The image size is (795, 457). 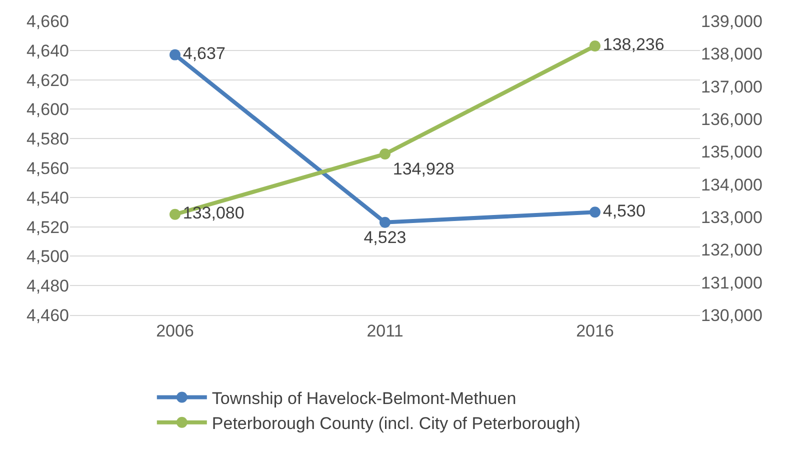 I want to click on data-label: 4,530, so click(x=624, y=210).